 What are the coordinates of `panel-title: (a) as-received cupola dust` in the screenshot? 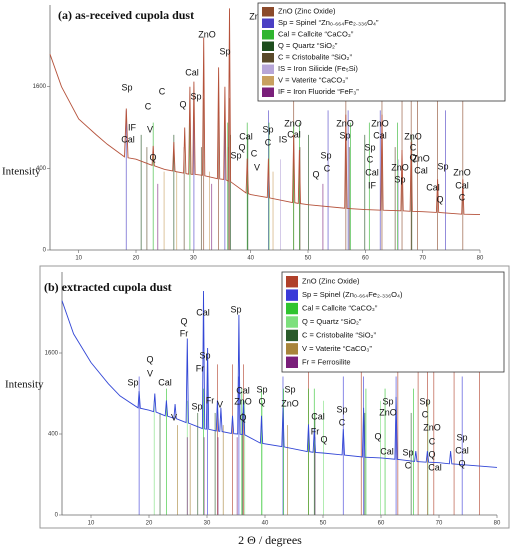 It's located at (126, 15).